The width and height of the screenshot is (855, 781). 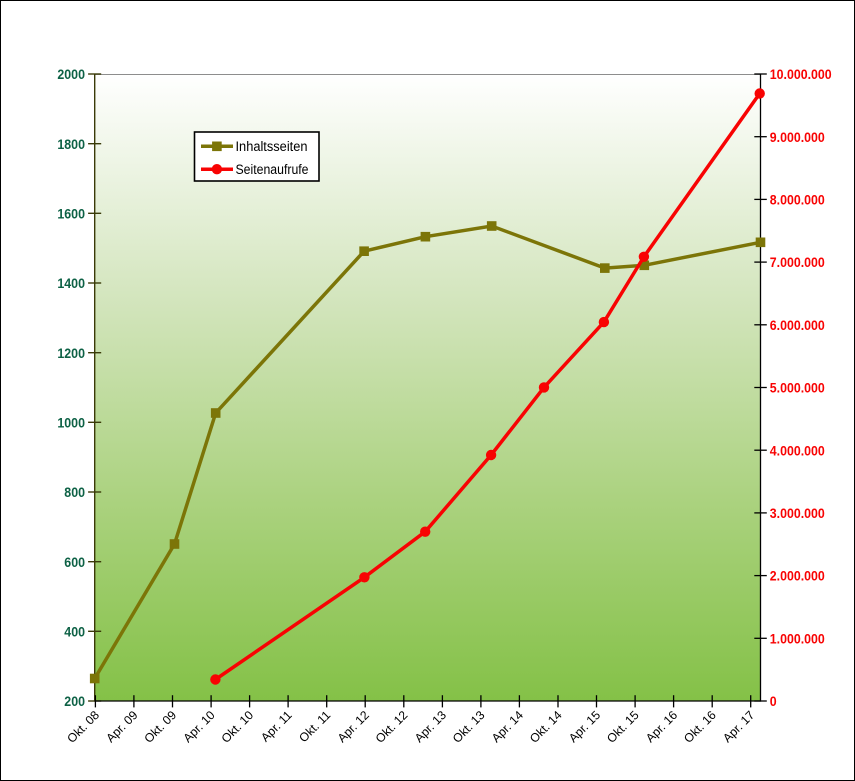 What do you see at coordinates (797, 450) in the screenshot?
I see `svg-text: 4.000.000` at bounding box center [797, 450].